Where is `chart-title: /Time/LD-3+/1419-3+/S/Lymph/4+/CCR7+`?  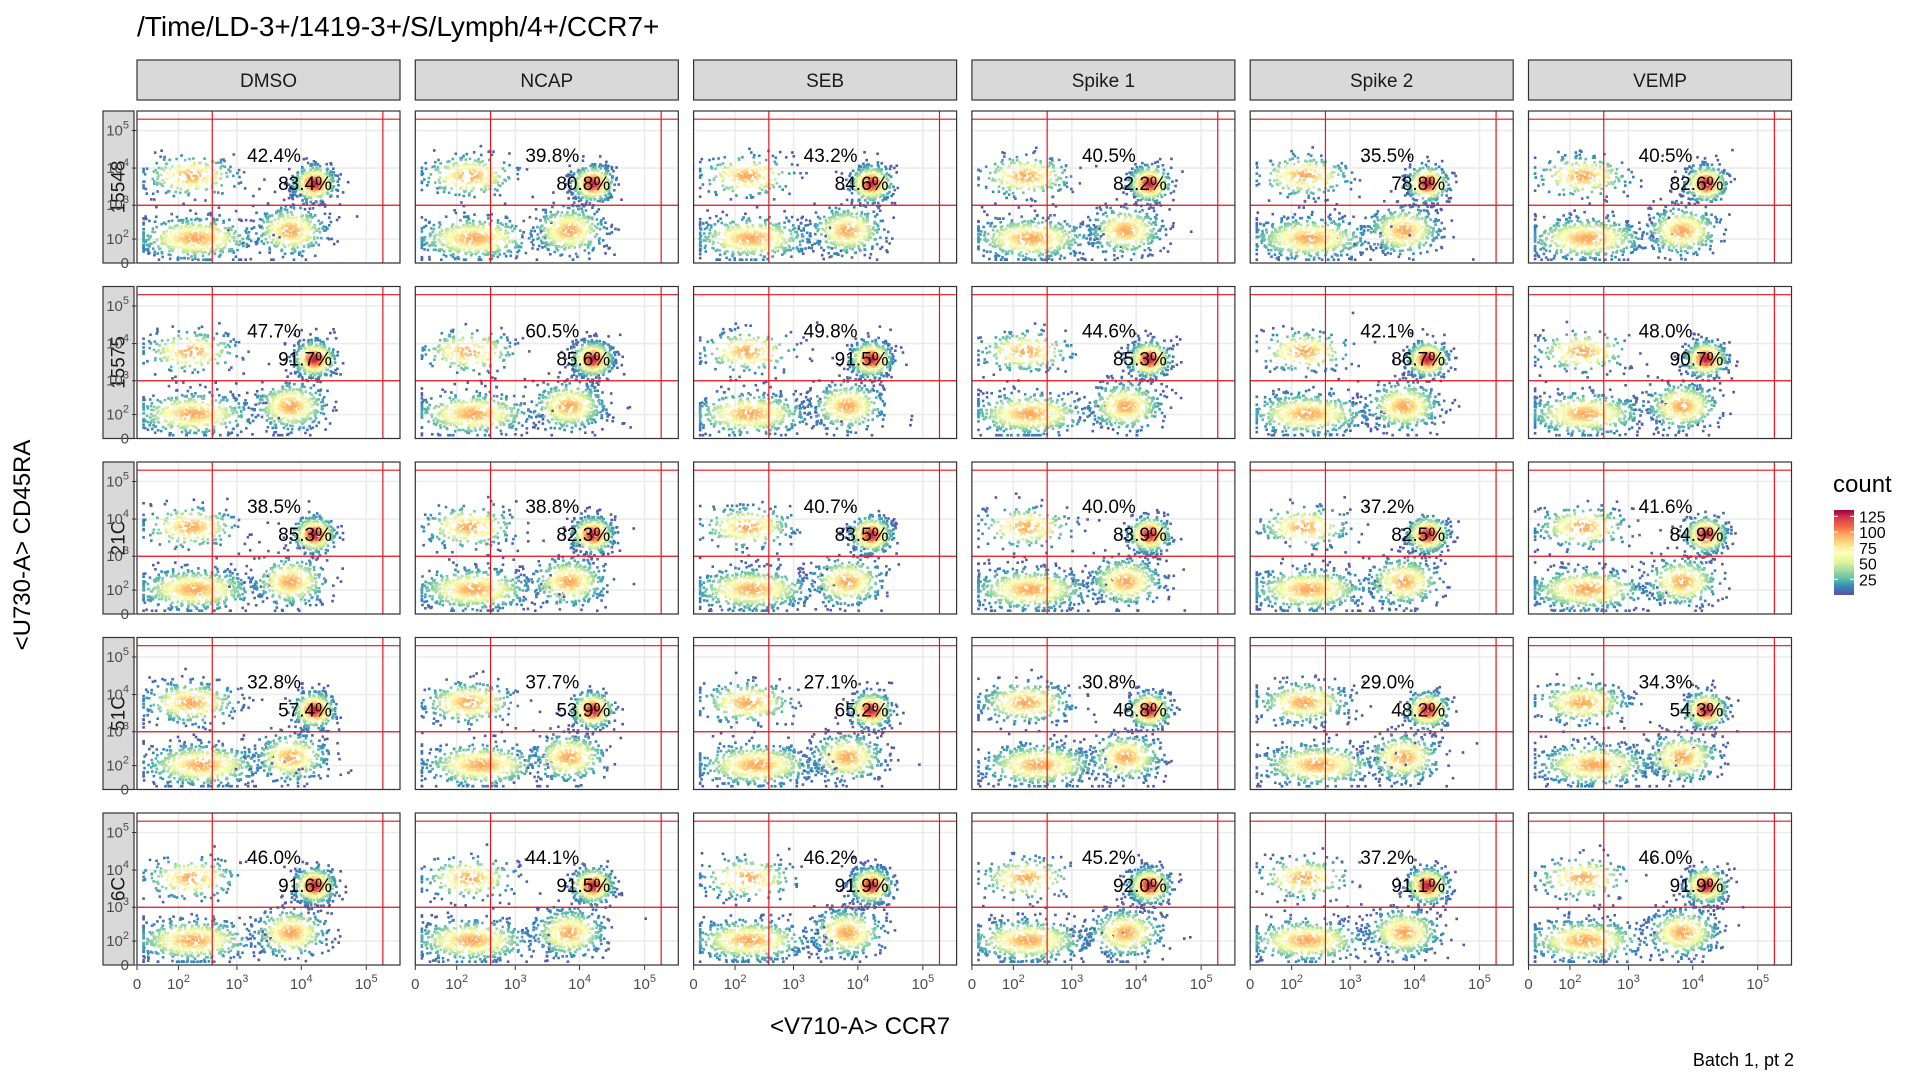
chart-title: /Time/LD-3+/1419-3+/S/Lymph/4+/CCR7+ is located at coordinates (398, 26).